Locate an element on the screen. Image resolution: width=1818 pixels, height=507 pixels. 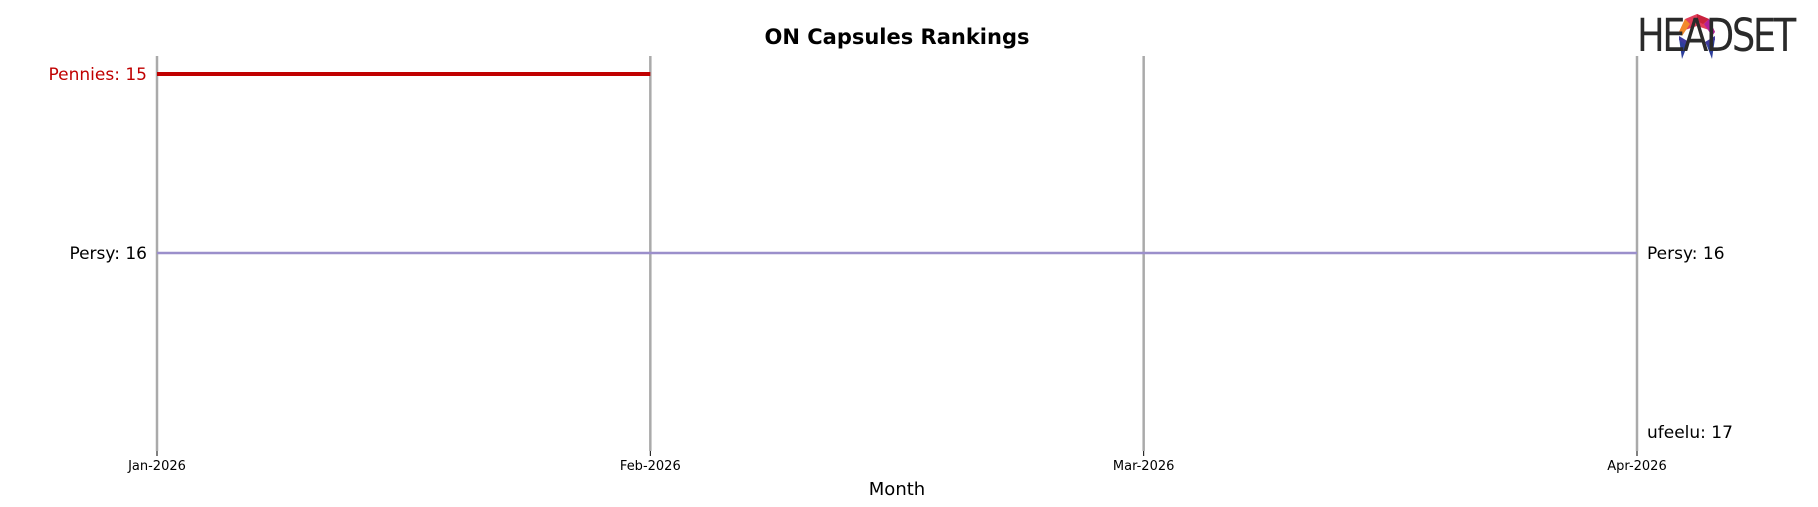
series-end-label: Persy: 16 is located at coordinates (1686, 254).